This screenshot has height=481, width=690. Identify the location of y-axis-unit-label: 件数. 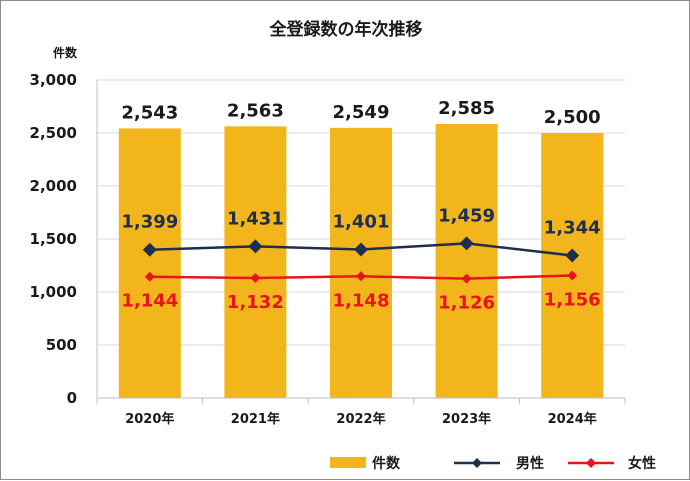
(65, 52).